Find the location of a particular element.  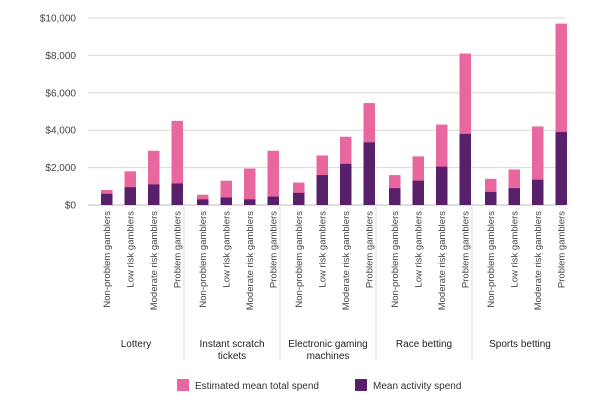

y-tick-label: $10,000 is located at coordinates (58, 19).